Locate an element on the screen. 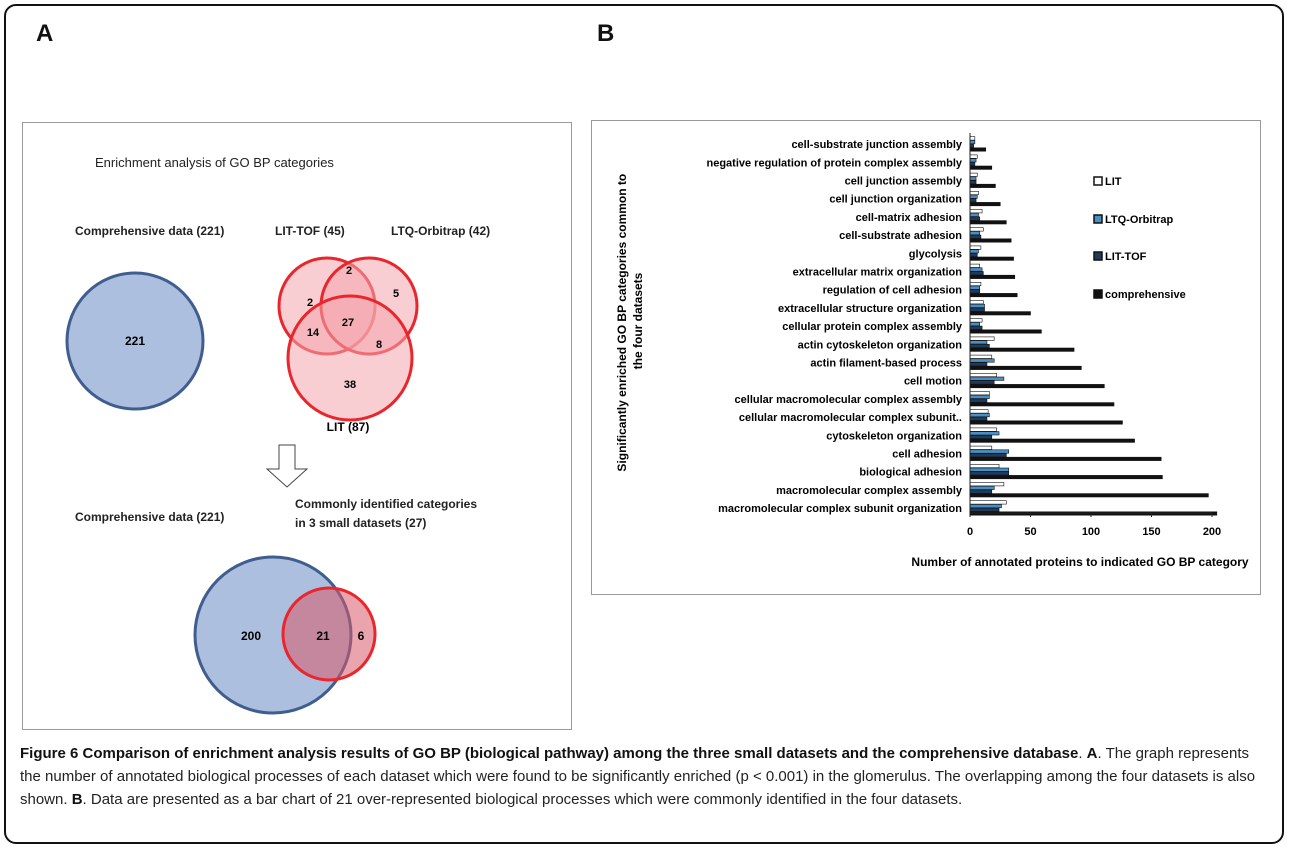  caption-part-b-letter: B is located at coordinates (77, 799).